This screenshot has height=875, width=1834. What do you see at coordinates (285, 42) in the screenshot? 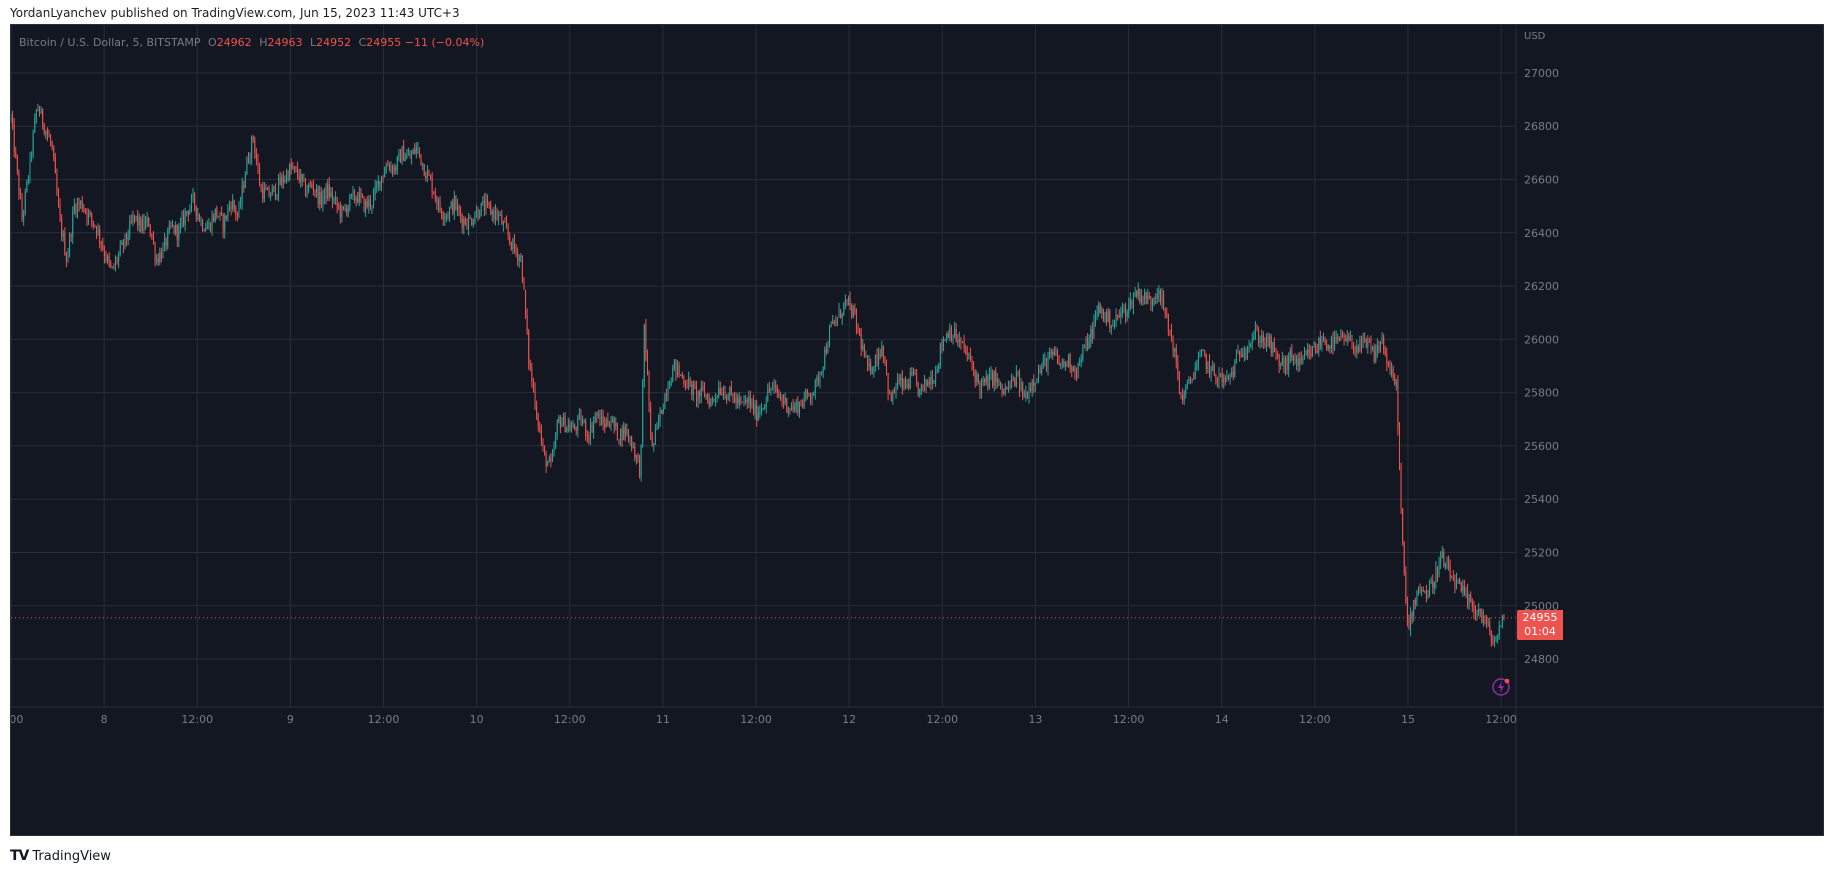
I see `legend-high: 24963` at bounding box center [285, 42].